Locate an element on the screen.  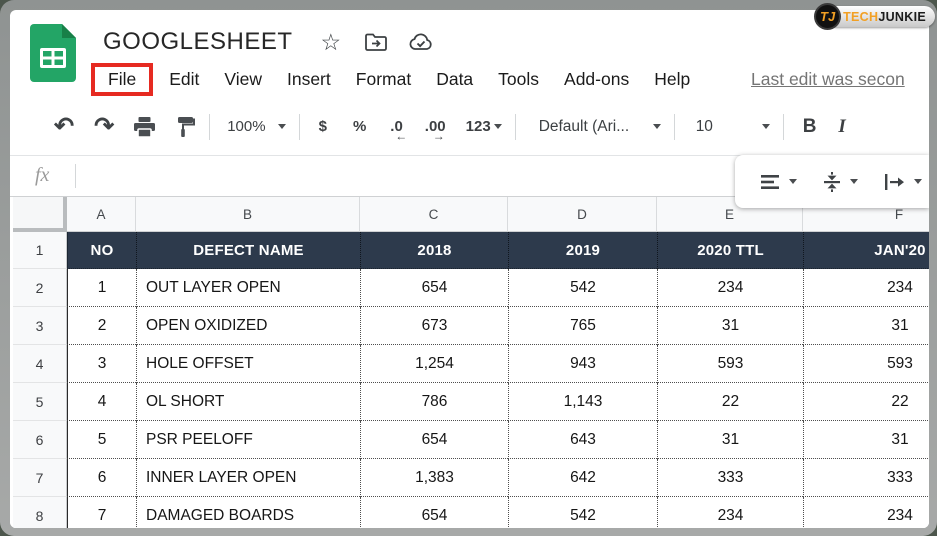
more-formats-button: 123 is located at coordinates (484, 126).